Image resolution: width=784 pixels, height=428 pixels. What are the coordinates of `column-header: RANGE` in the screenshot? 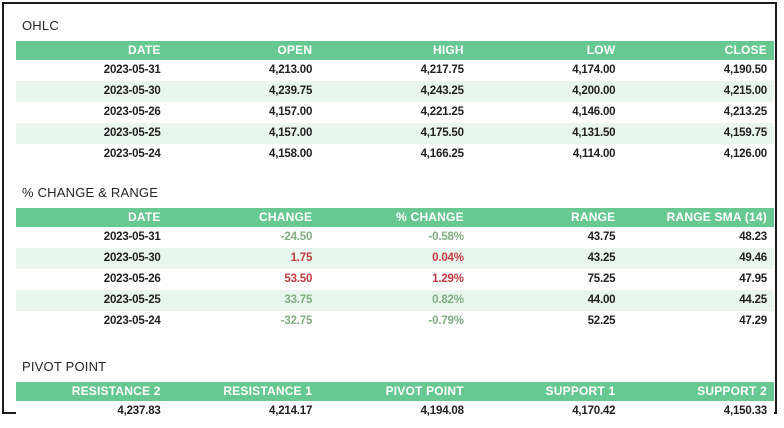 It's located at (593, 217).